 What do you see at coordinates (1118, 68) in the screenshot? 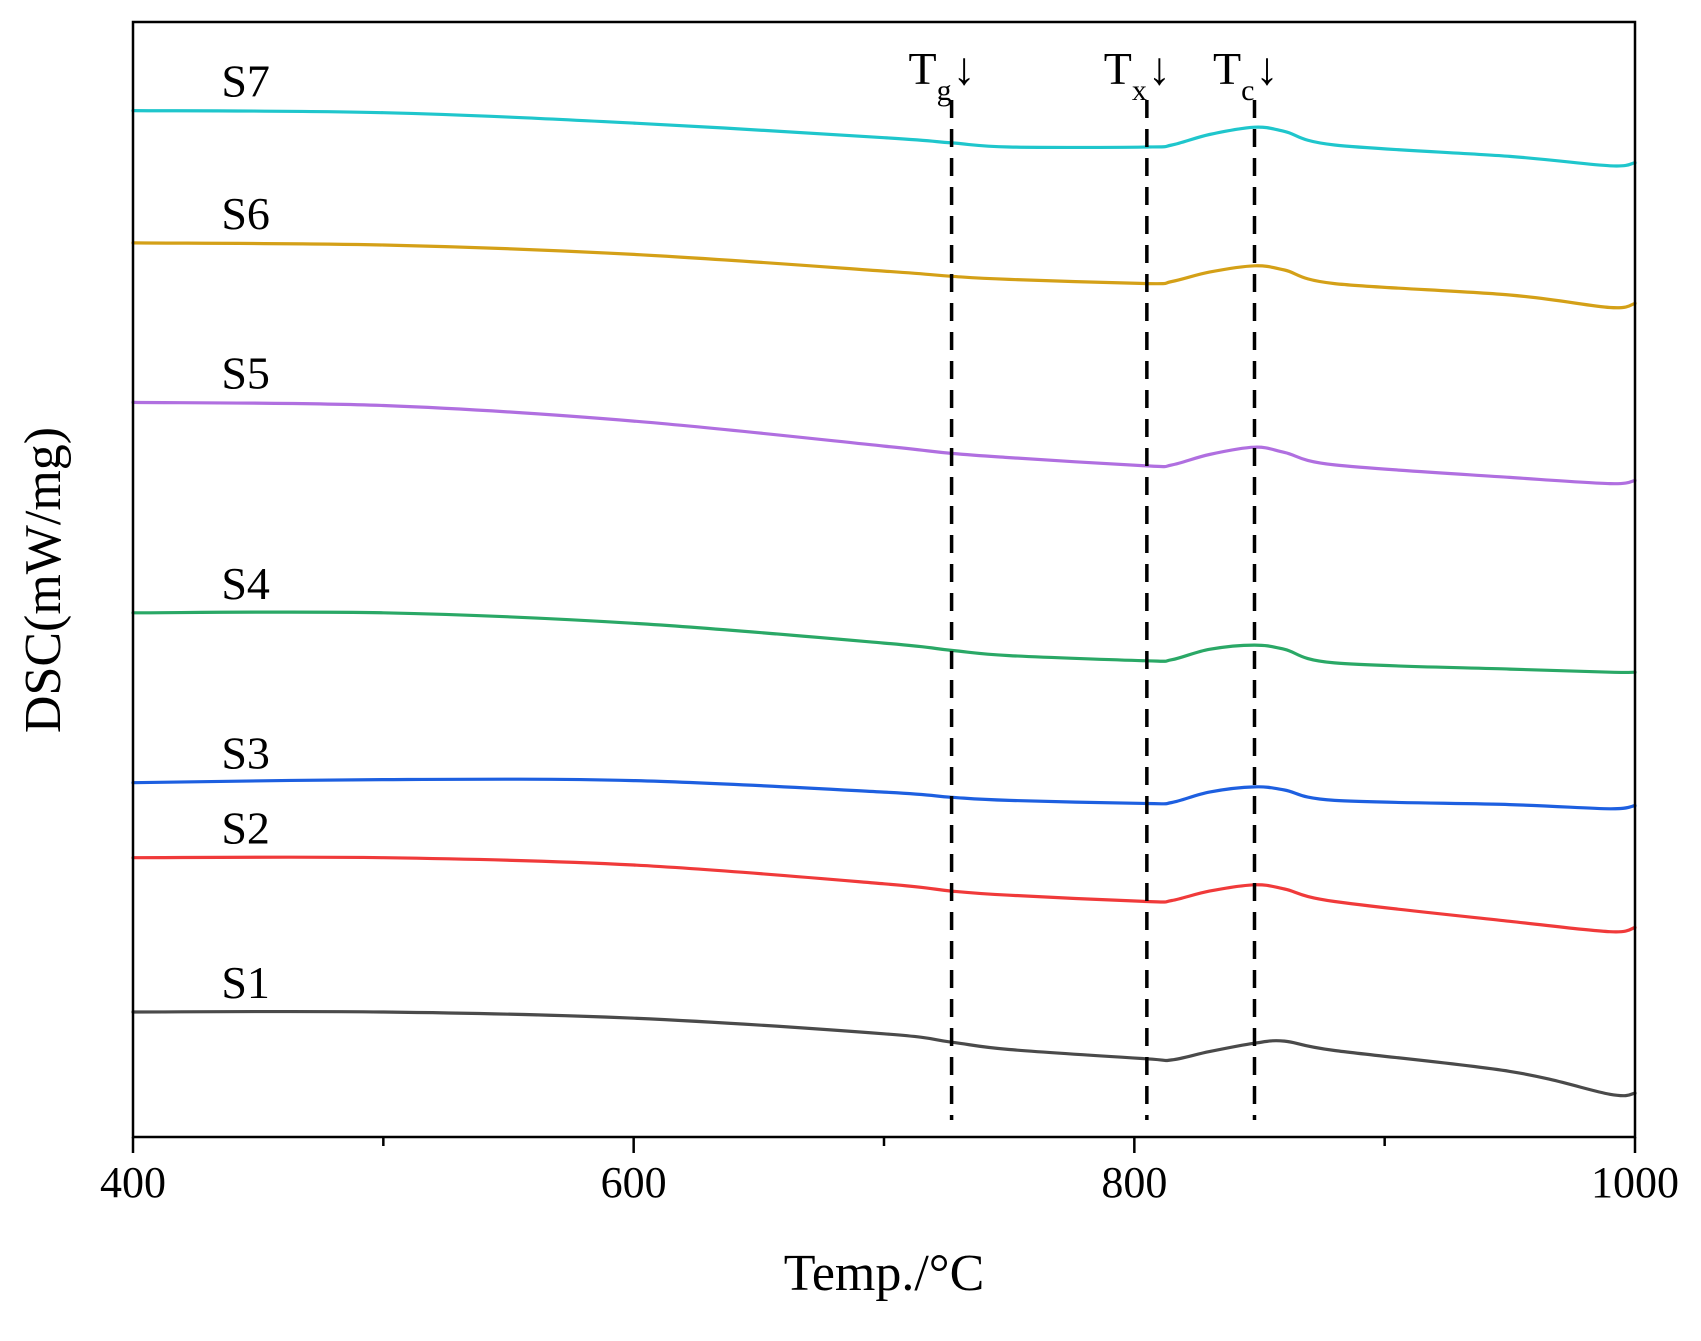
I see `marker-main-tx: T` at bounding box center [1118, 68].